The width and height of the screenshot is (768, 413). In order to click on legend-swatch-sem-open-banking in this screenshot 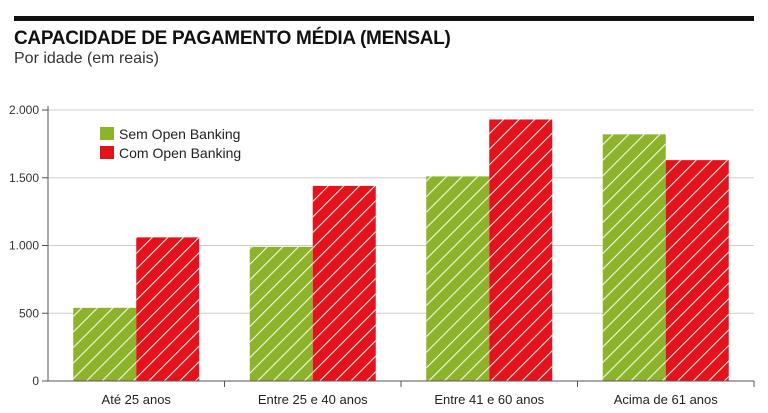, I will do `click(107, 133)`.